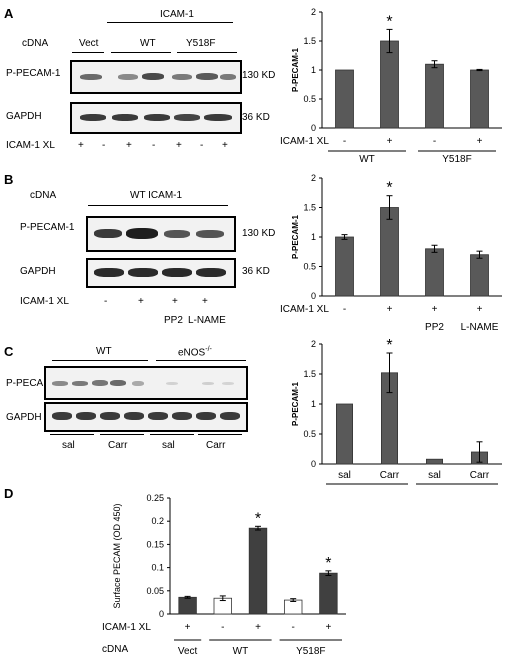 The width and height of the screenshot is (520, 670). Describe the element at coordinates (47, 227) in the screenshot. I see `panel-b-row-ppecam: P-PECAM-1` at that location.